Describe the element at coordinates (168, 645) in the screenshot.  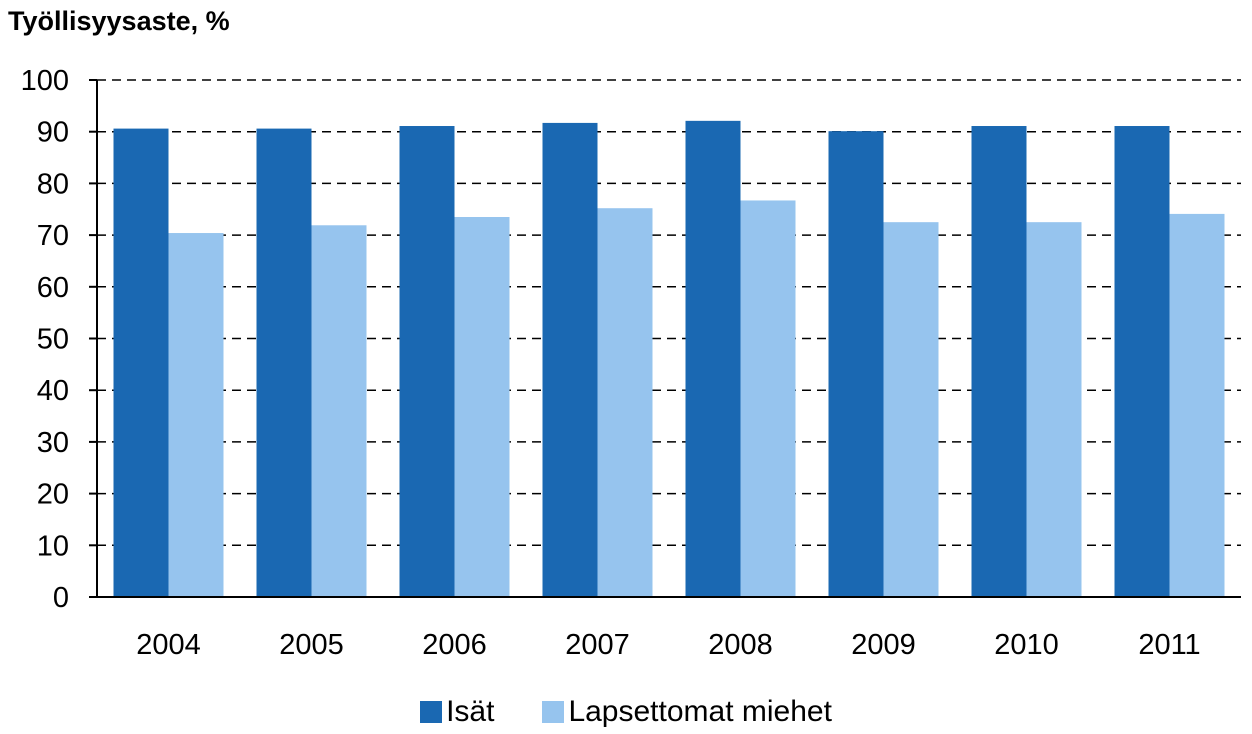
I see `x-tick-label-2004: 2004` at that location.